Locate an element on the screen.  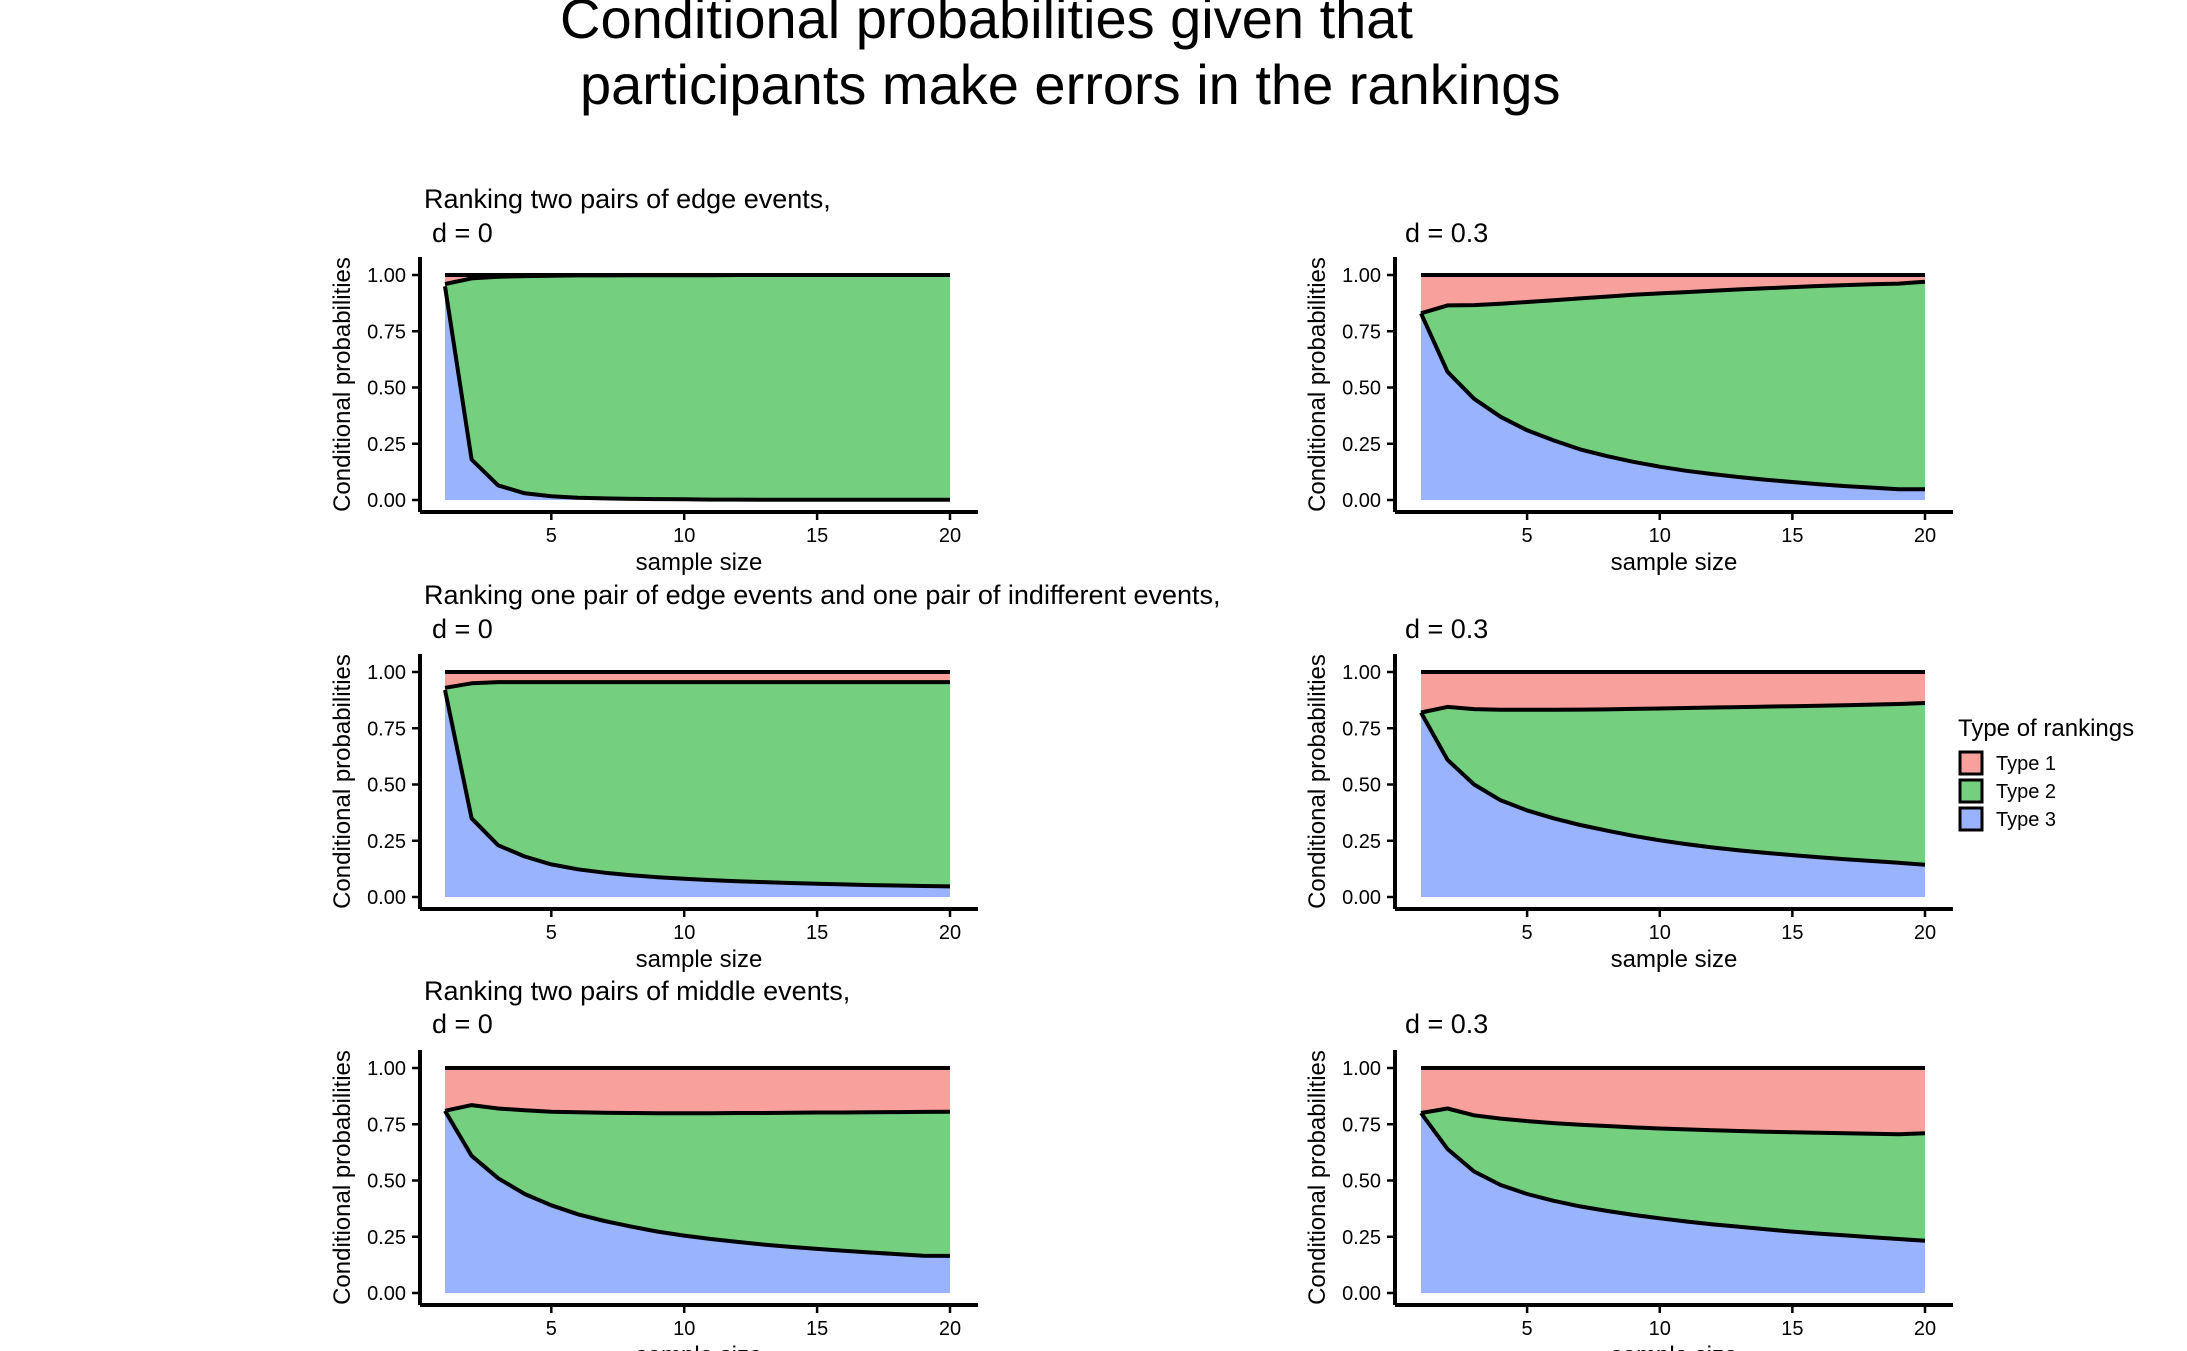
legend: Type of rankings Type 1 Type 2 Type 3 is located at coordinates (2046, 773).